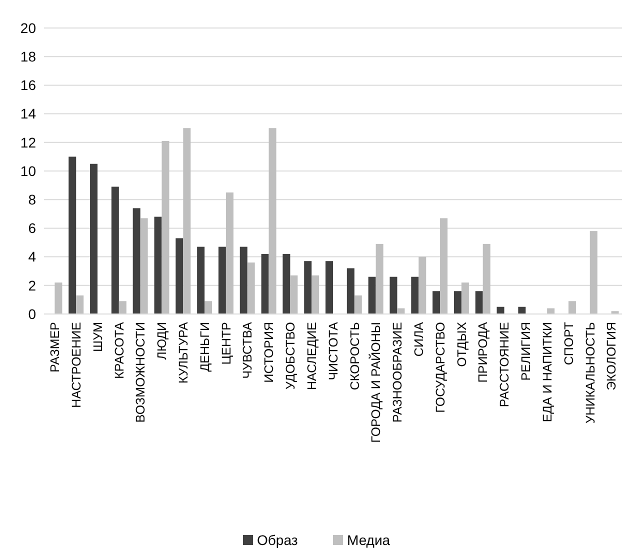 This screenshot has width=636, height=560. Describe the element at coordinates (483, 352) in the screenshot. I see `x-tick-label: ПРИРОДА` at that location.